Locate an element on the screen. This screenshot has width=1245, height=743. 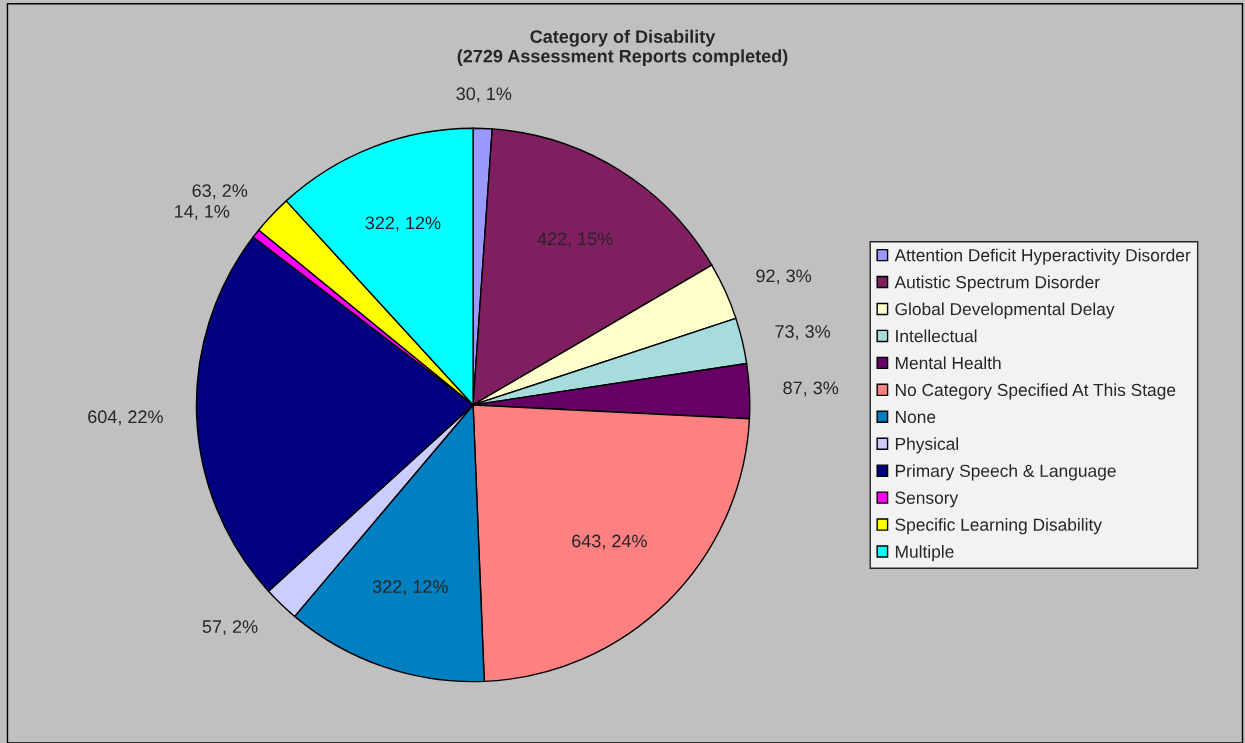
data-label: 73, 3% is located at coordinates (803, 332).